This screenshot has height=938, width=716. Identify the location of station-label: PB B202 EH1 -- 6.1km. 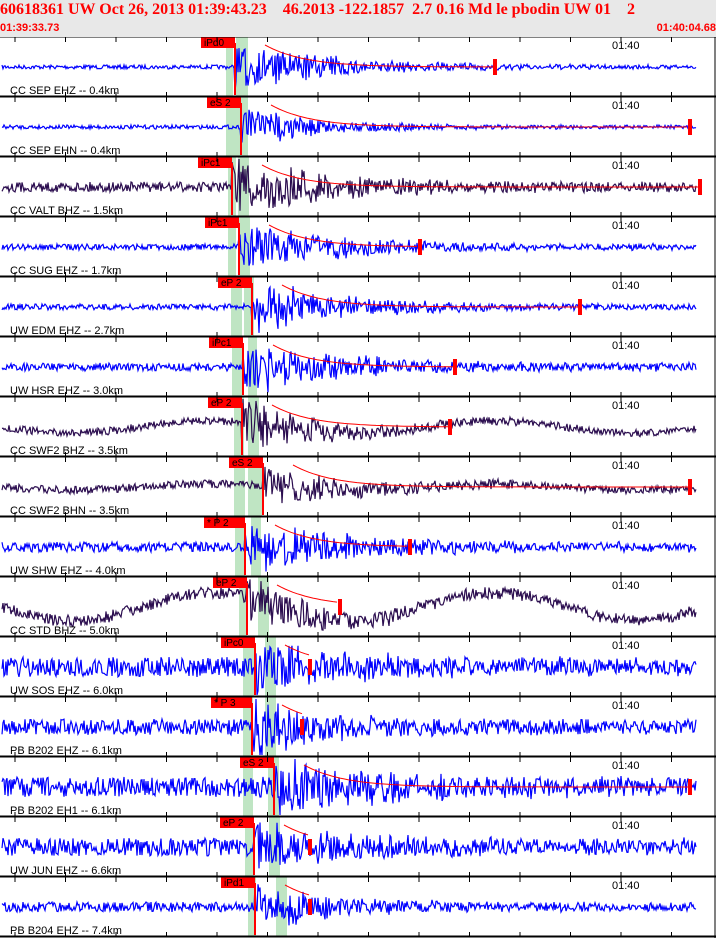
(65, 811).